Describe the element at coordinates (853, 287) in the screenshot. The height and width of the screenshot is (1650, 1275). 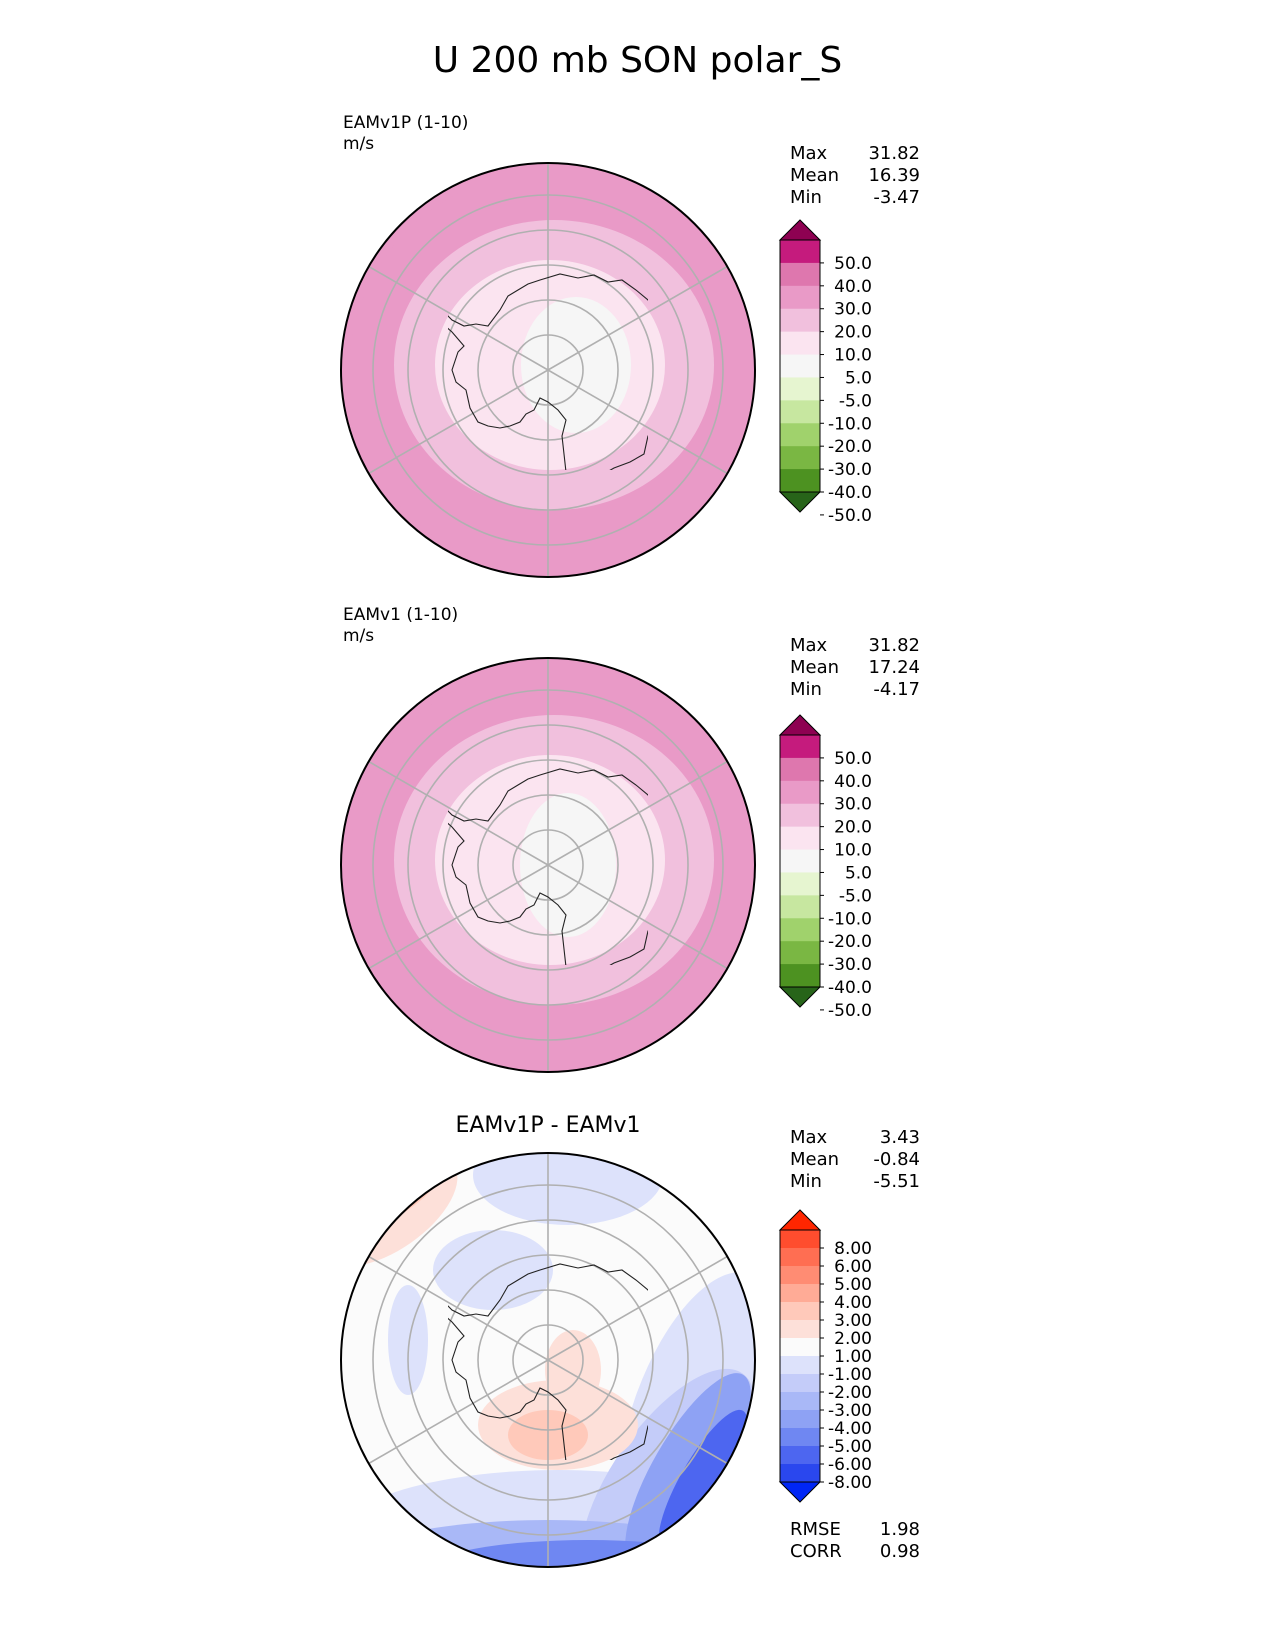
I see `colorbar-tick-label: 40.0` at that location.